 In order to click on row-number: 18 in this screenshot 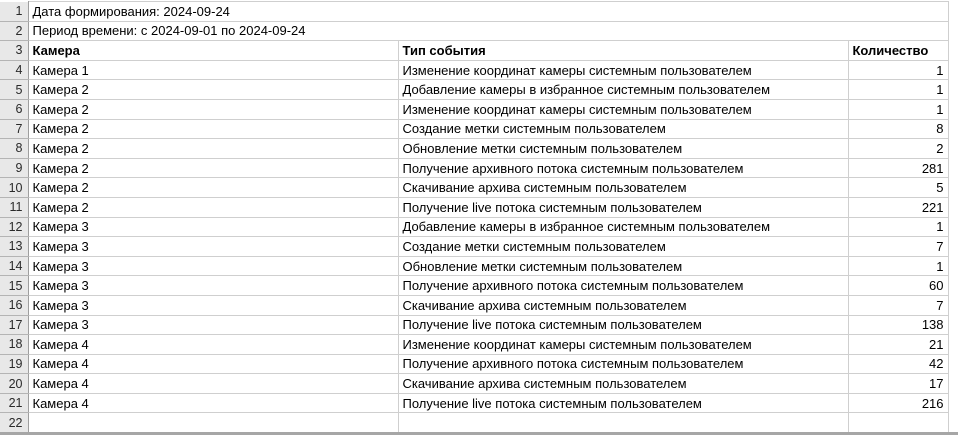, I will do `click(14, 344)`.